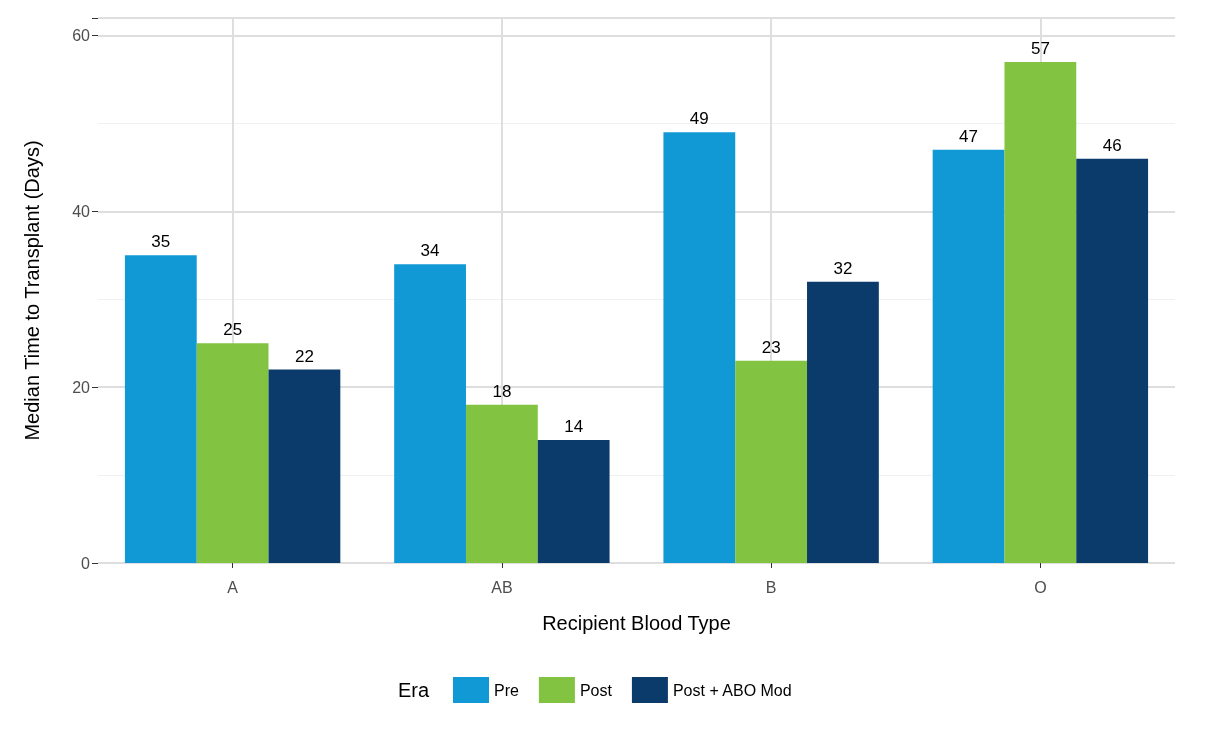 This screenshot has width=1215, height=738. Describe the element at coordinates (969, 136) in the screenshot. I see `data-label: 47` at that location.